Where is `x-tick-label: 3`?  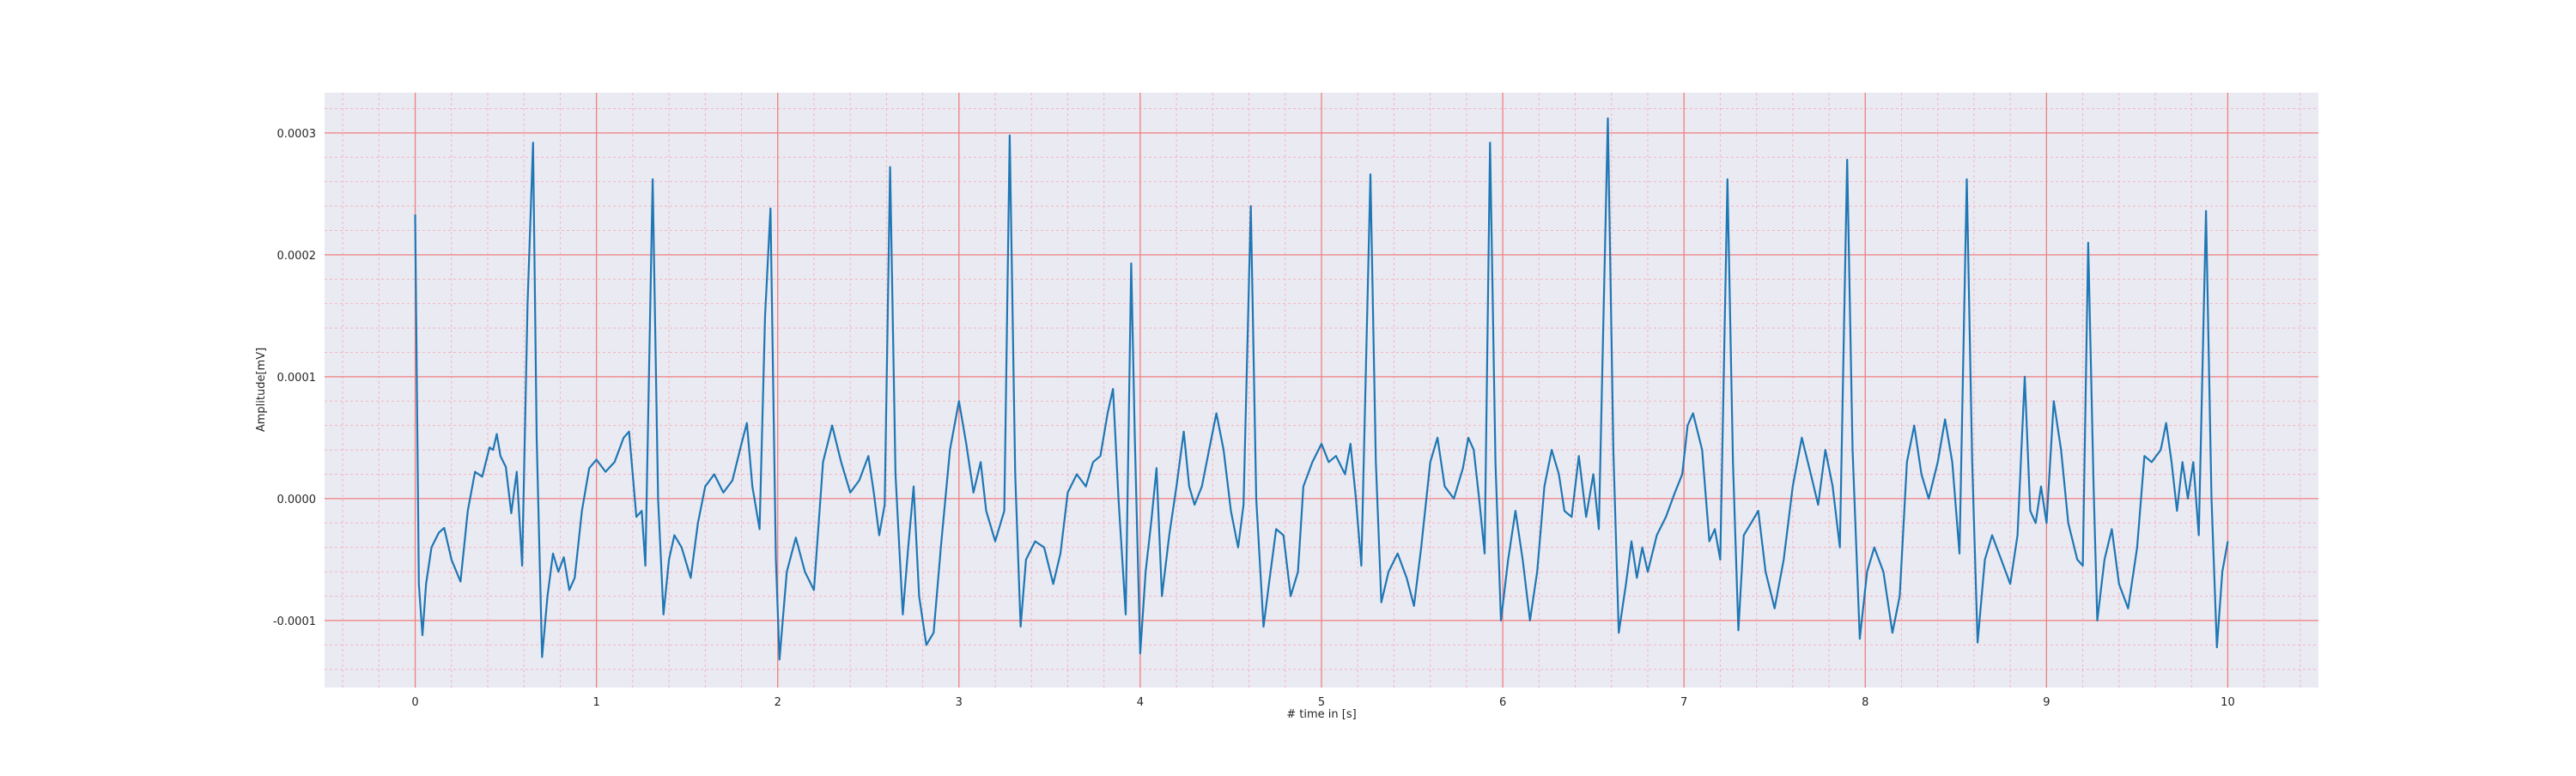 x-tick-label: 3 is located at coordinates (959, 703).